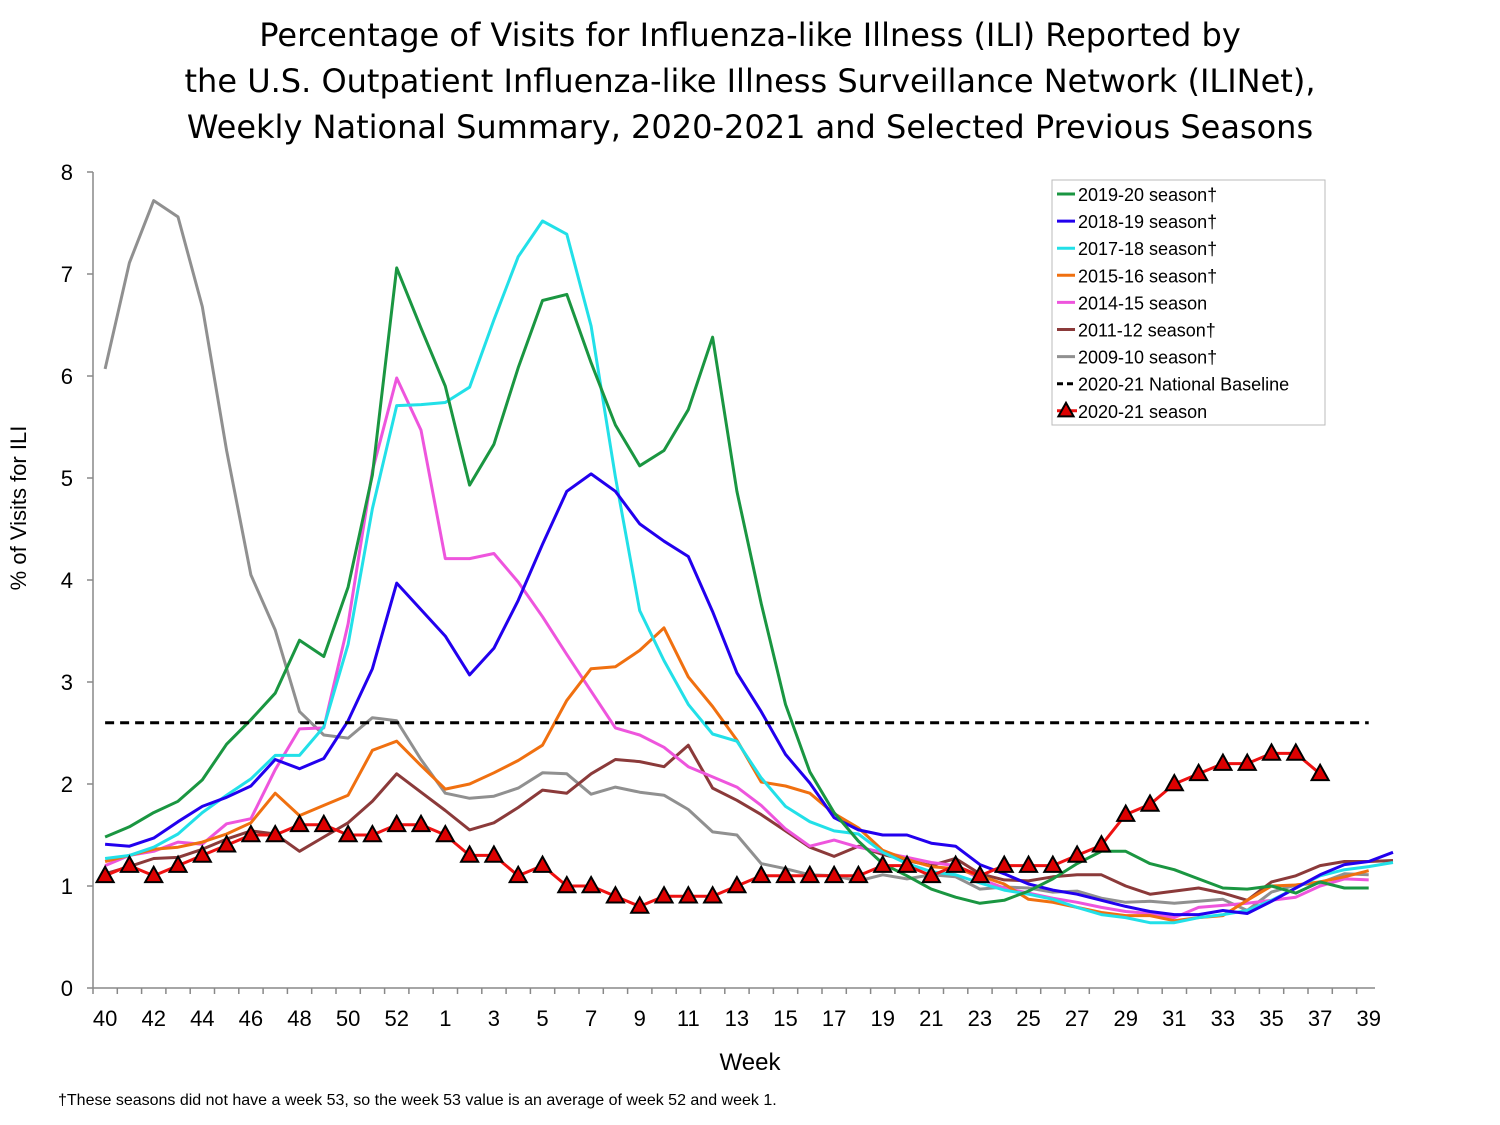  I want to click on x-tick-label: 31, so click(1174, 1018).